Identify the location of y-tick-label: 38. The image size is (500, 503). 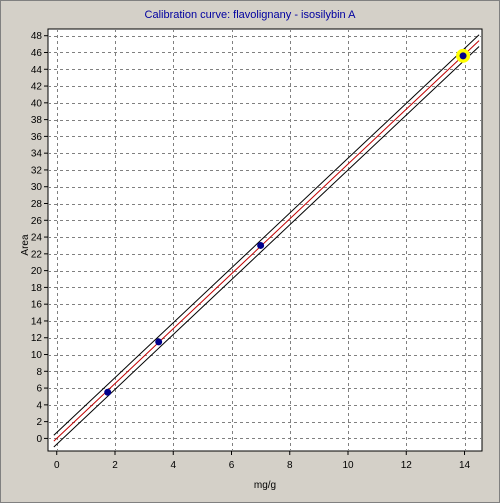
(37, 120).